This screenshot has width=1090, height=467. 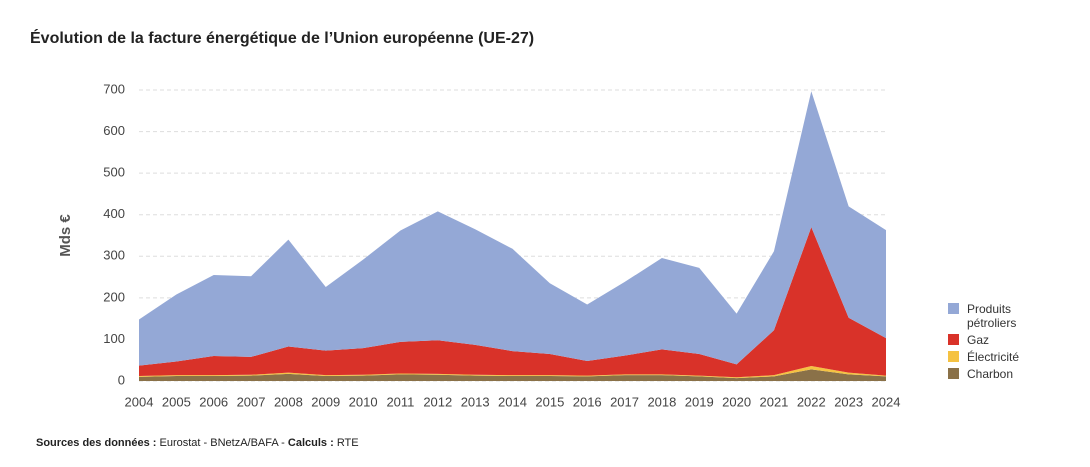 I want to click on x-tick-label: 2020, so click(x=736, y=401).